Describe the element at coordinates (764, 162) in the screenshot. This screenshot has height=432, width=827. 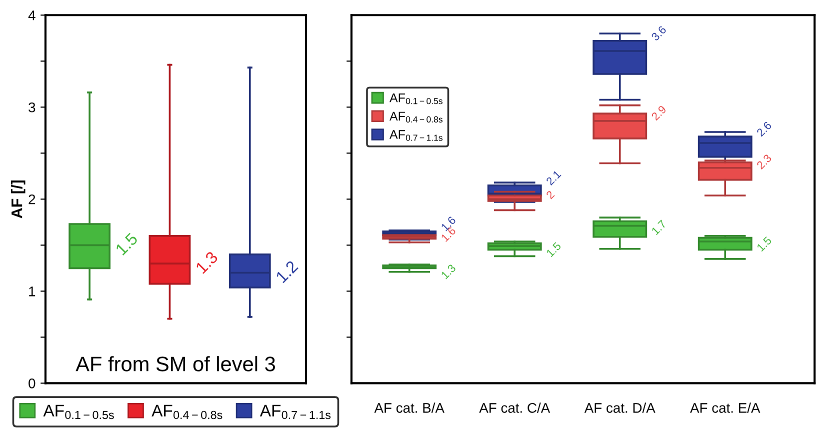
I see `text: 2.3` at that location.